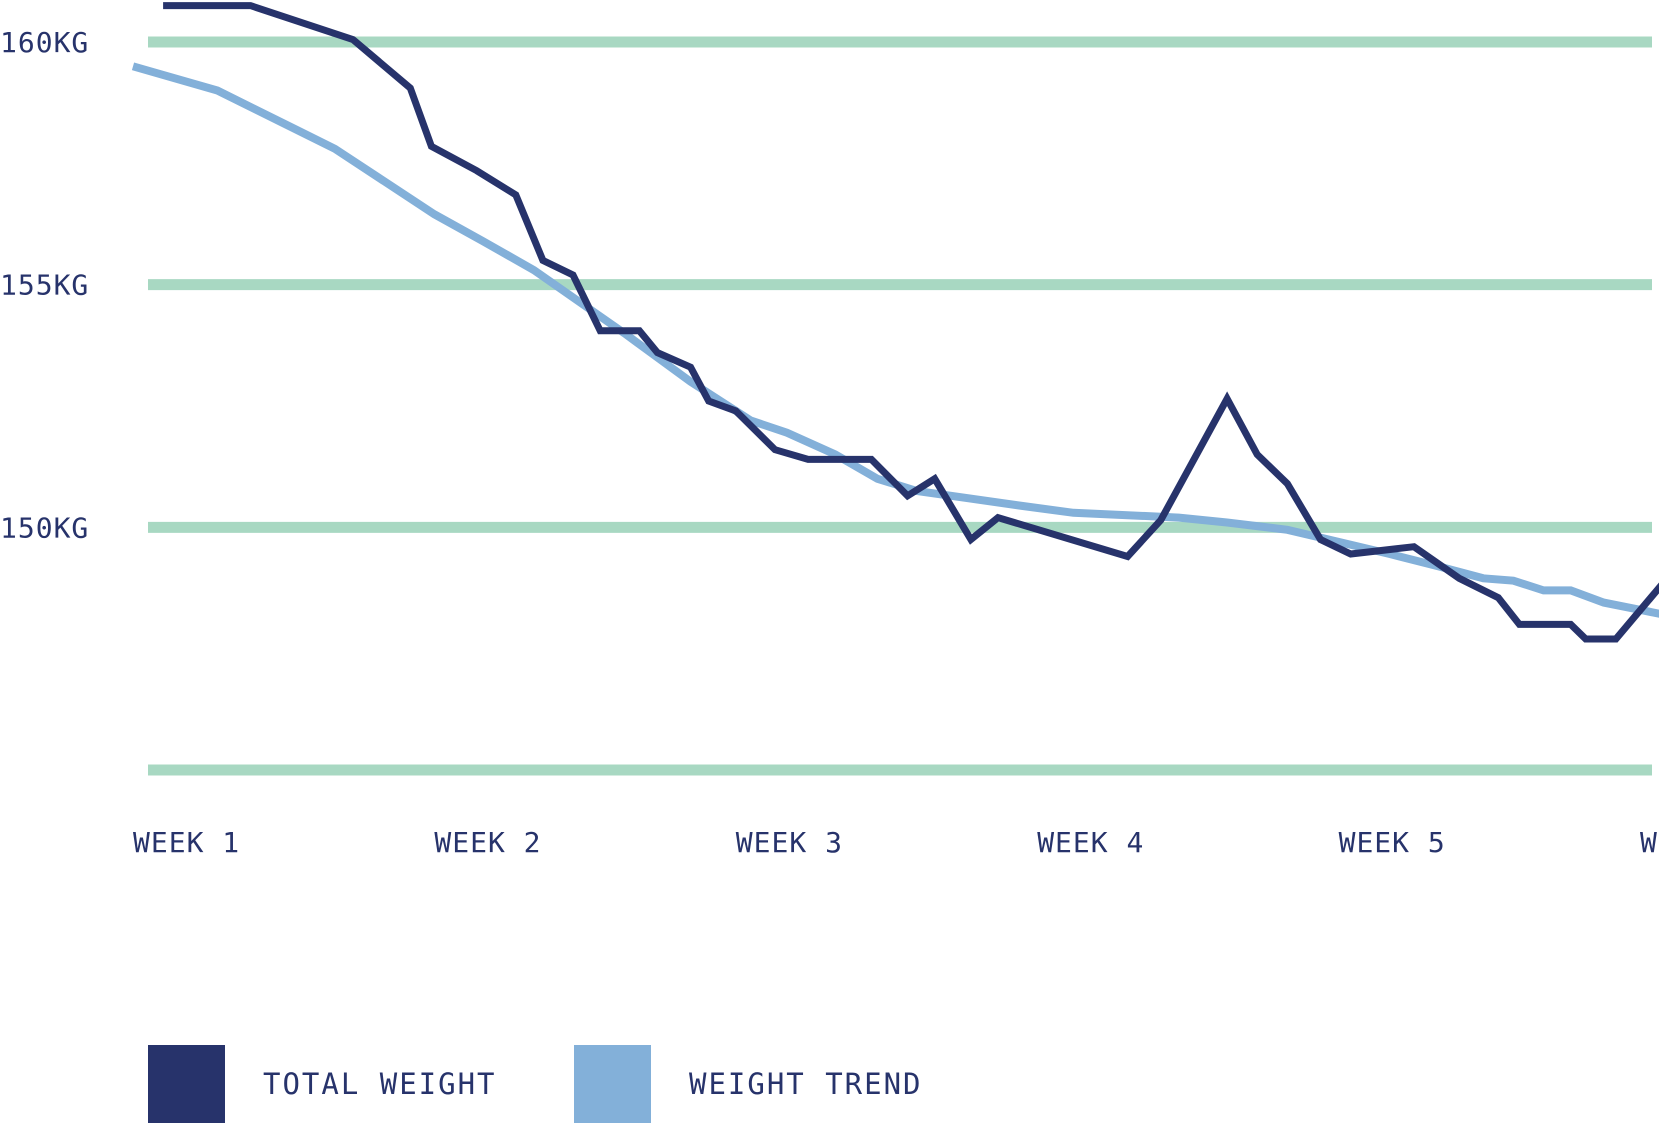 The image size is (1659, 1123). I want to click on y-axis-labels: 160KG 155KG 150KG, so click(44, 285).